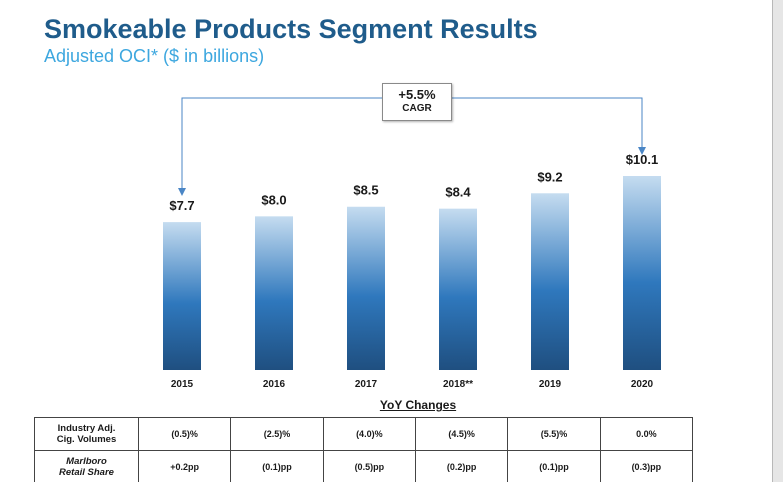 This screenshot has height=482, width=783. What do you see at coordinates (642, 273) in the screenshot?
I see `bar-2020` at bounding box center [642, 273].